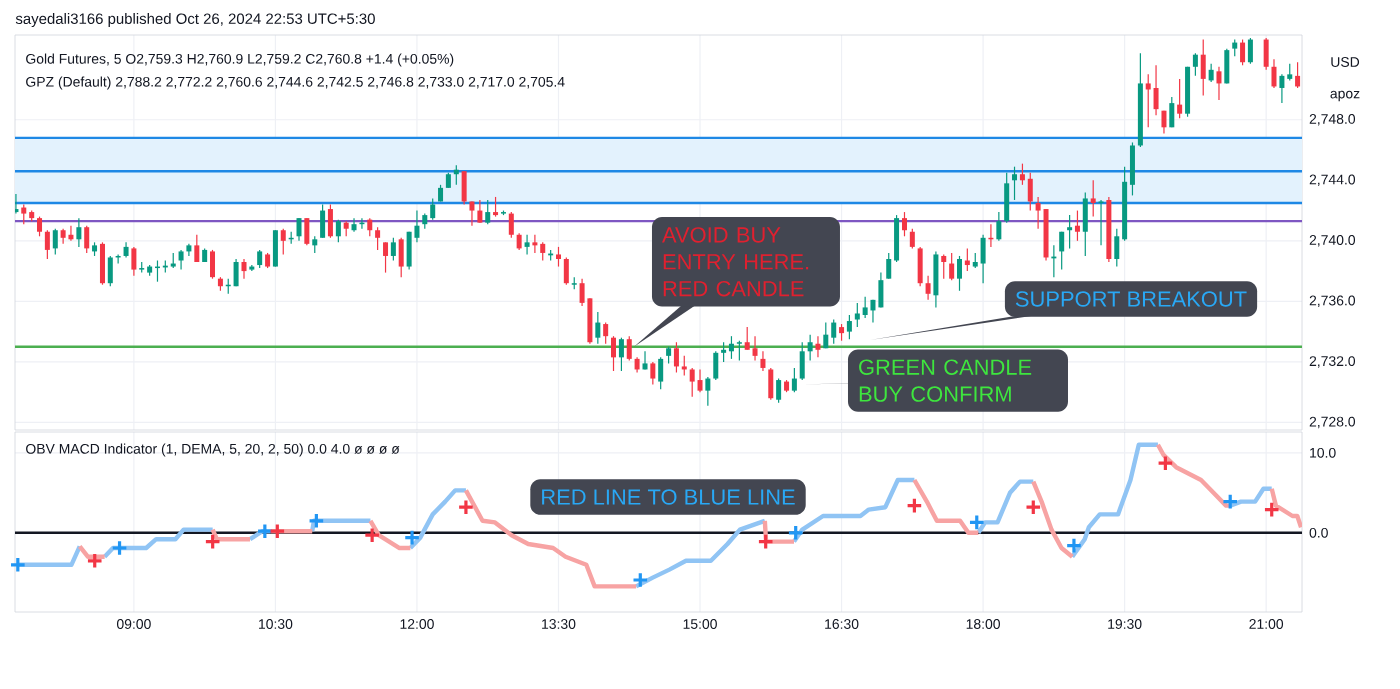  Describe the element at coordinates (668, 497) in the screenshot. I see `annotation: RED LINE TO BLUE LINE` at that location.